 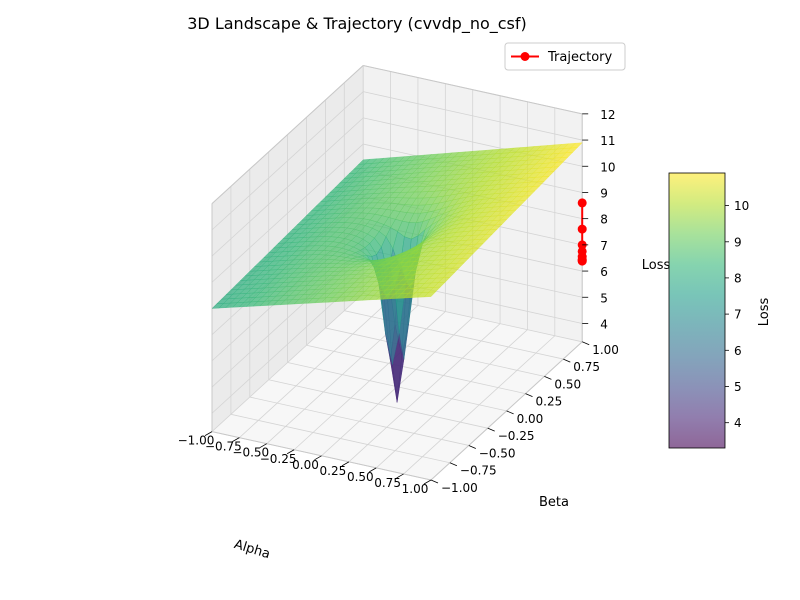 What do you see at coordinates (473, 116) in the screenshot?
I see `grid-back-z` at bounding box center [473, 116].